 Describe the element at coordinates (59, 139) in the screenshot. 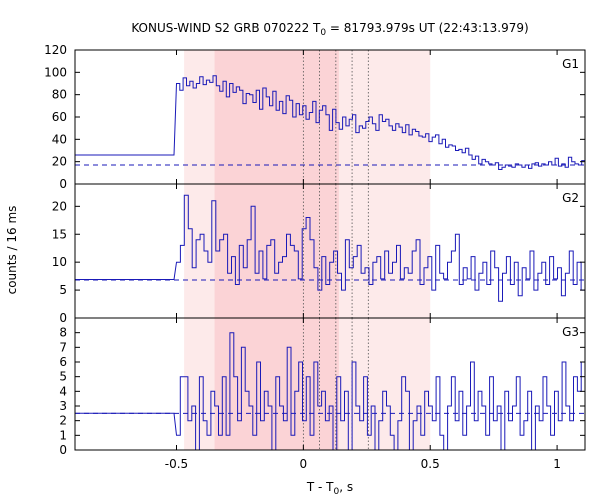

I see `y-tick-label: 40` at that location.